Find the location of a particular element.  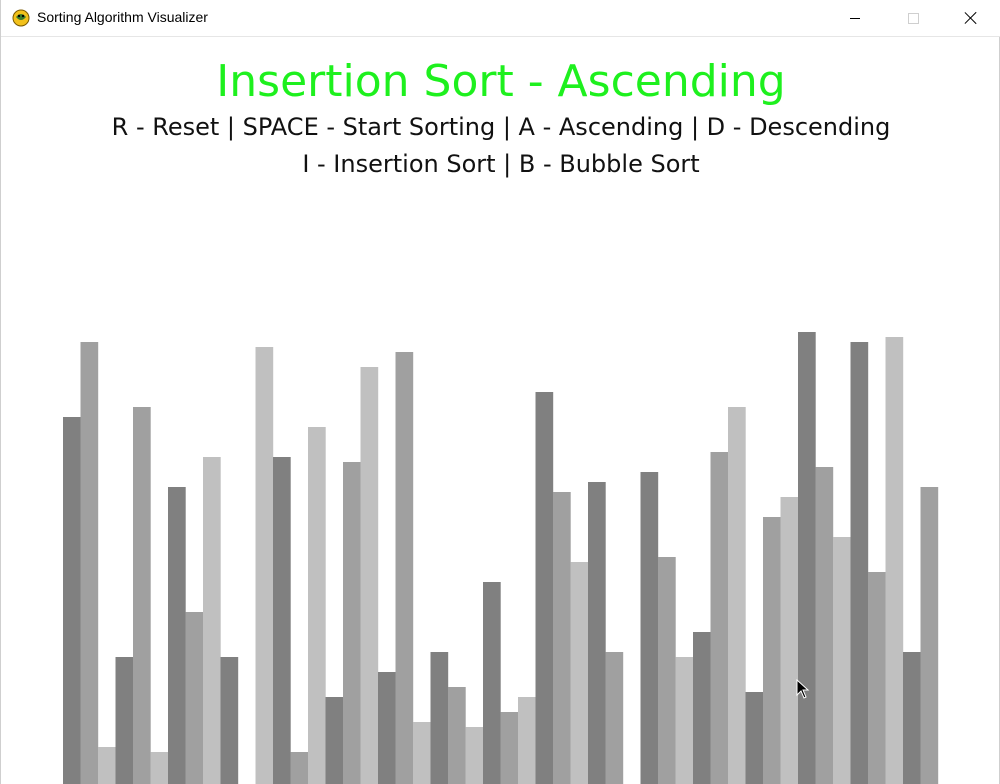

maximize-icon is located at coordinates (913, 18).